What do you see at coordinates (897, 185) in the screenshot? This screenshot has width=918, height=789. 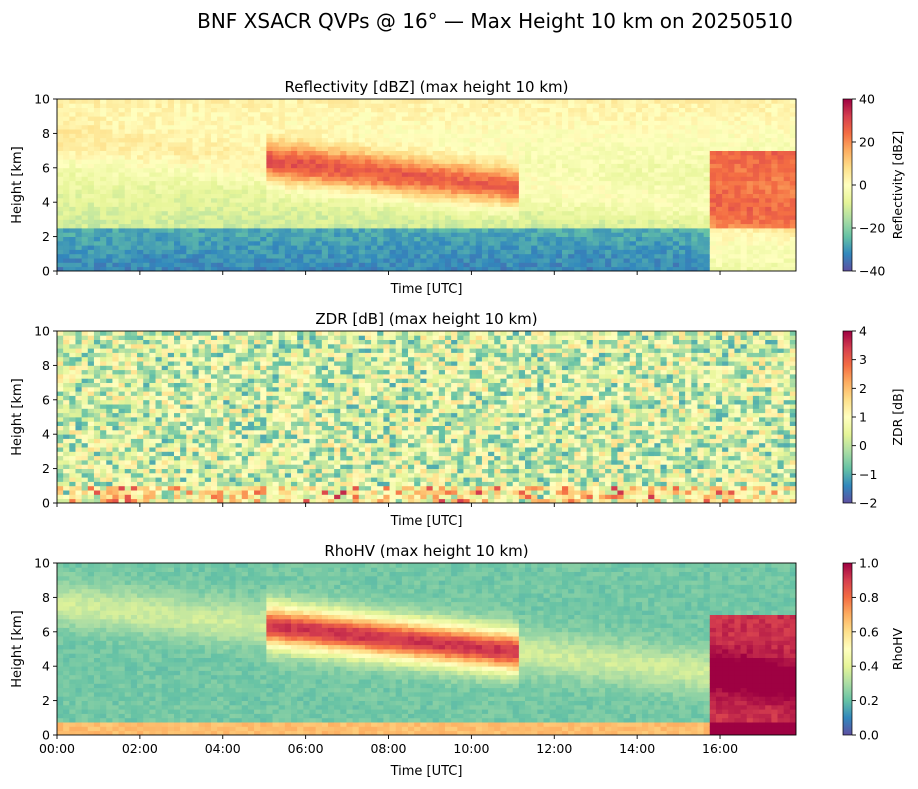 I see `colorbar-label: Reflectivity [dBZ]` at bounding box center [897, 185].